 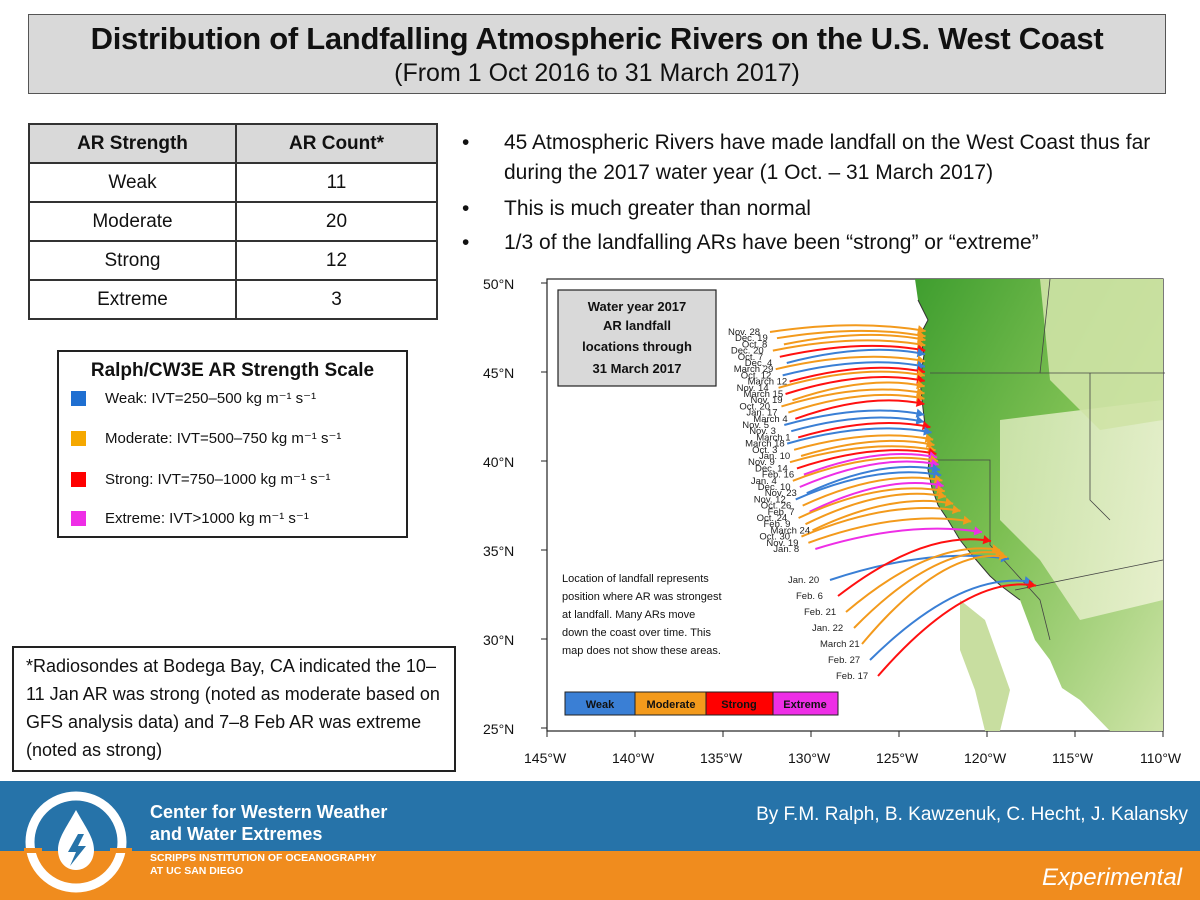 I want to click on ar-date-label: Jan. 4, so click(x=764, y=481).